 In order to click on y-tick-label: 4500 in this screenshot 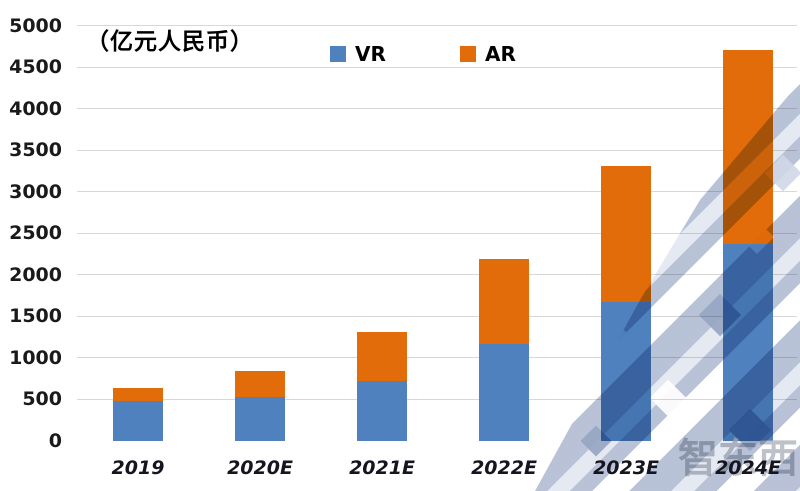, I will do `click(35, 67)`.